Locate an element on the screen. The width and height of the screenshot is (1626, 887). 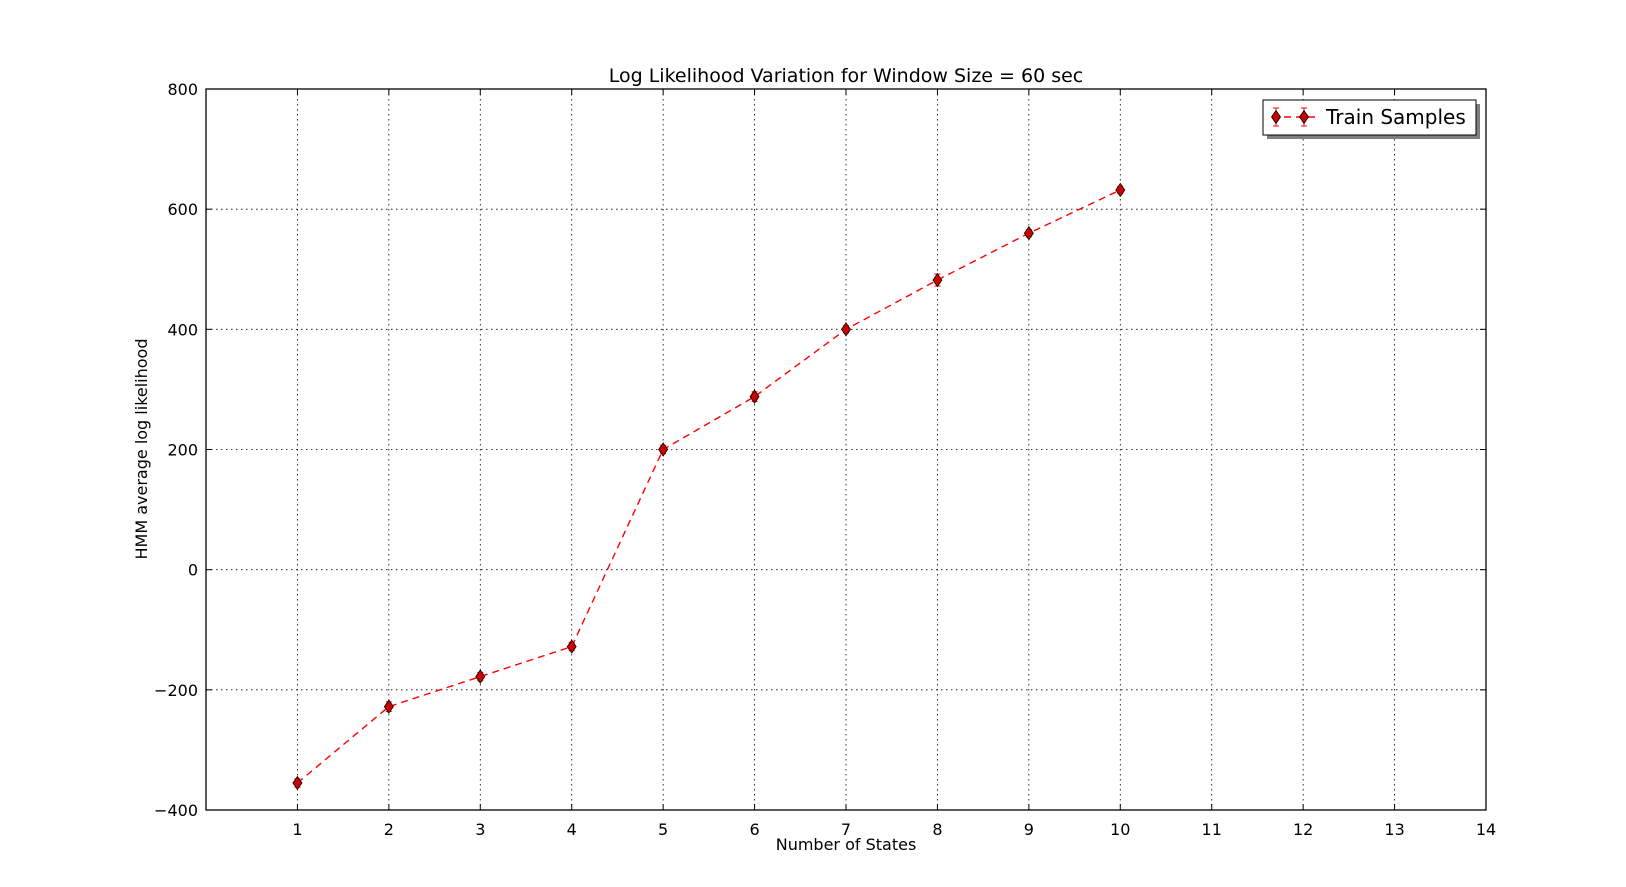
x-tick-label: 8 is located at coordinates (937, 829).